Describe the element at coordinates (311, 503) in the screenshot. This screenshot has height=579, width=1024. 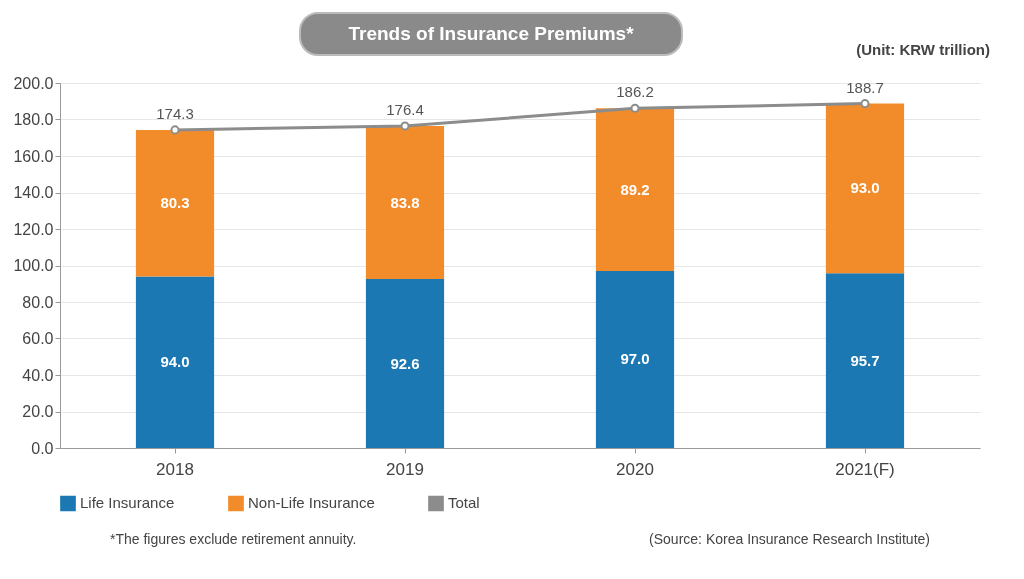
I see `legend-label: Non-Life Insurance` at that location.